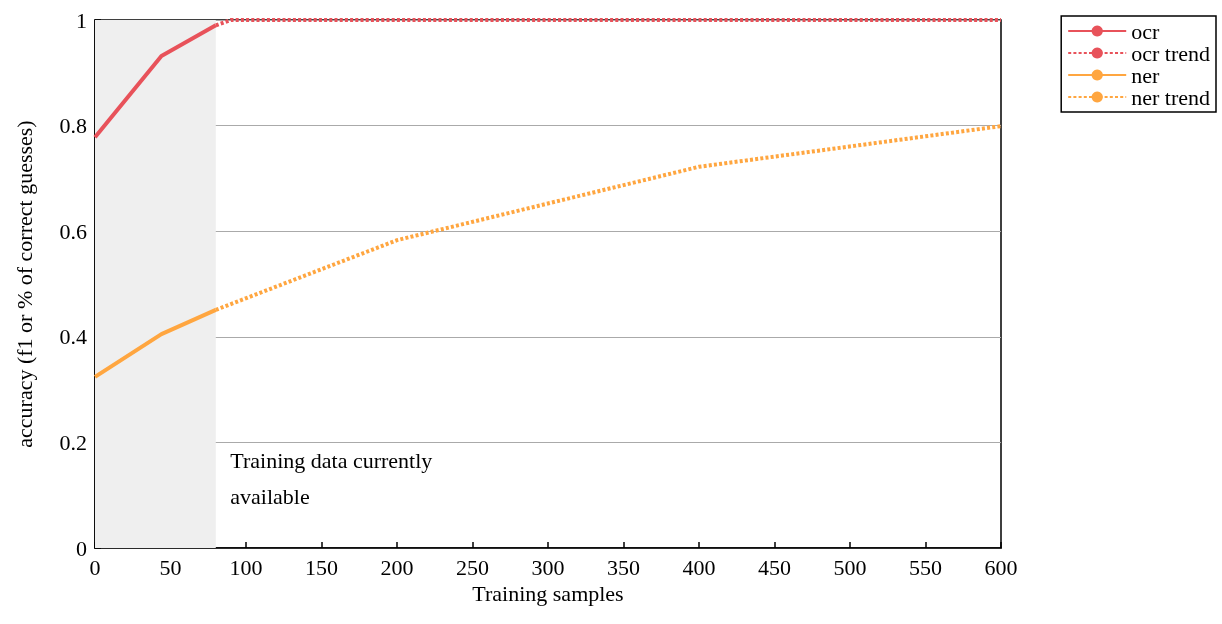  I want to click on x-tick-label: 350, so click(623, 567).